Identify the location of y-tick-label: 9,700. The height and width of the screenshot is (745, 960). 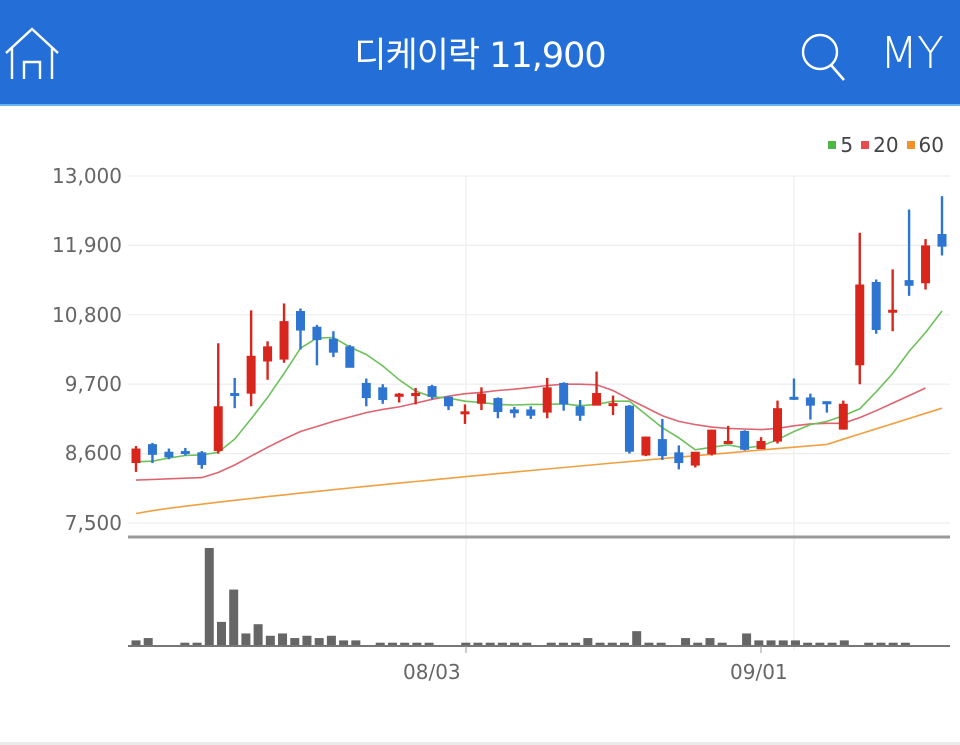
(93, 384).